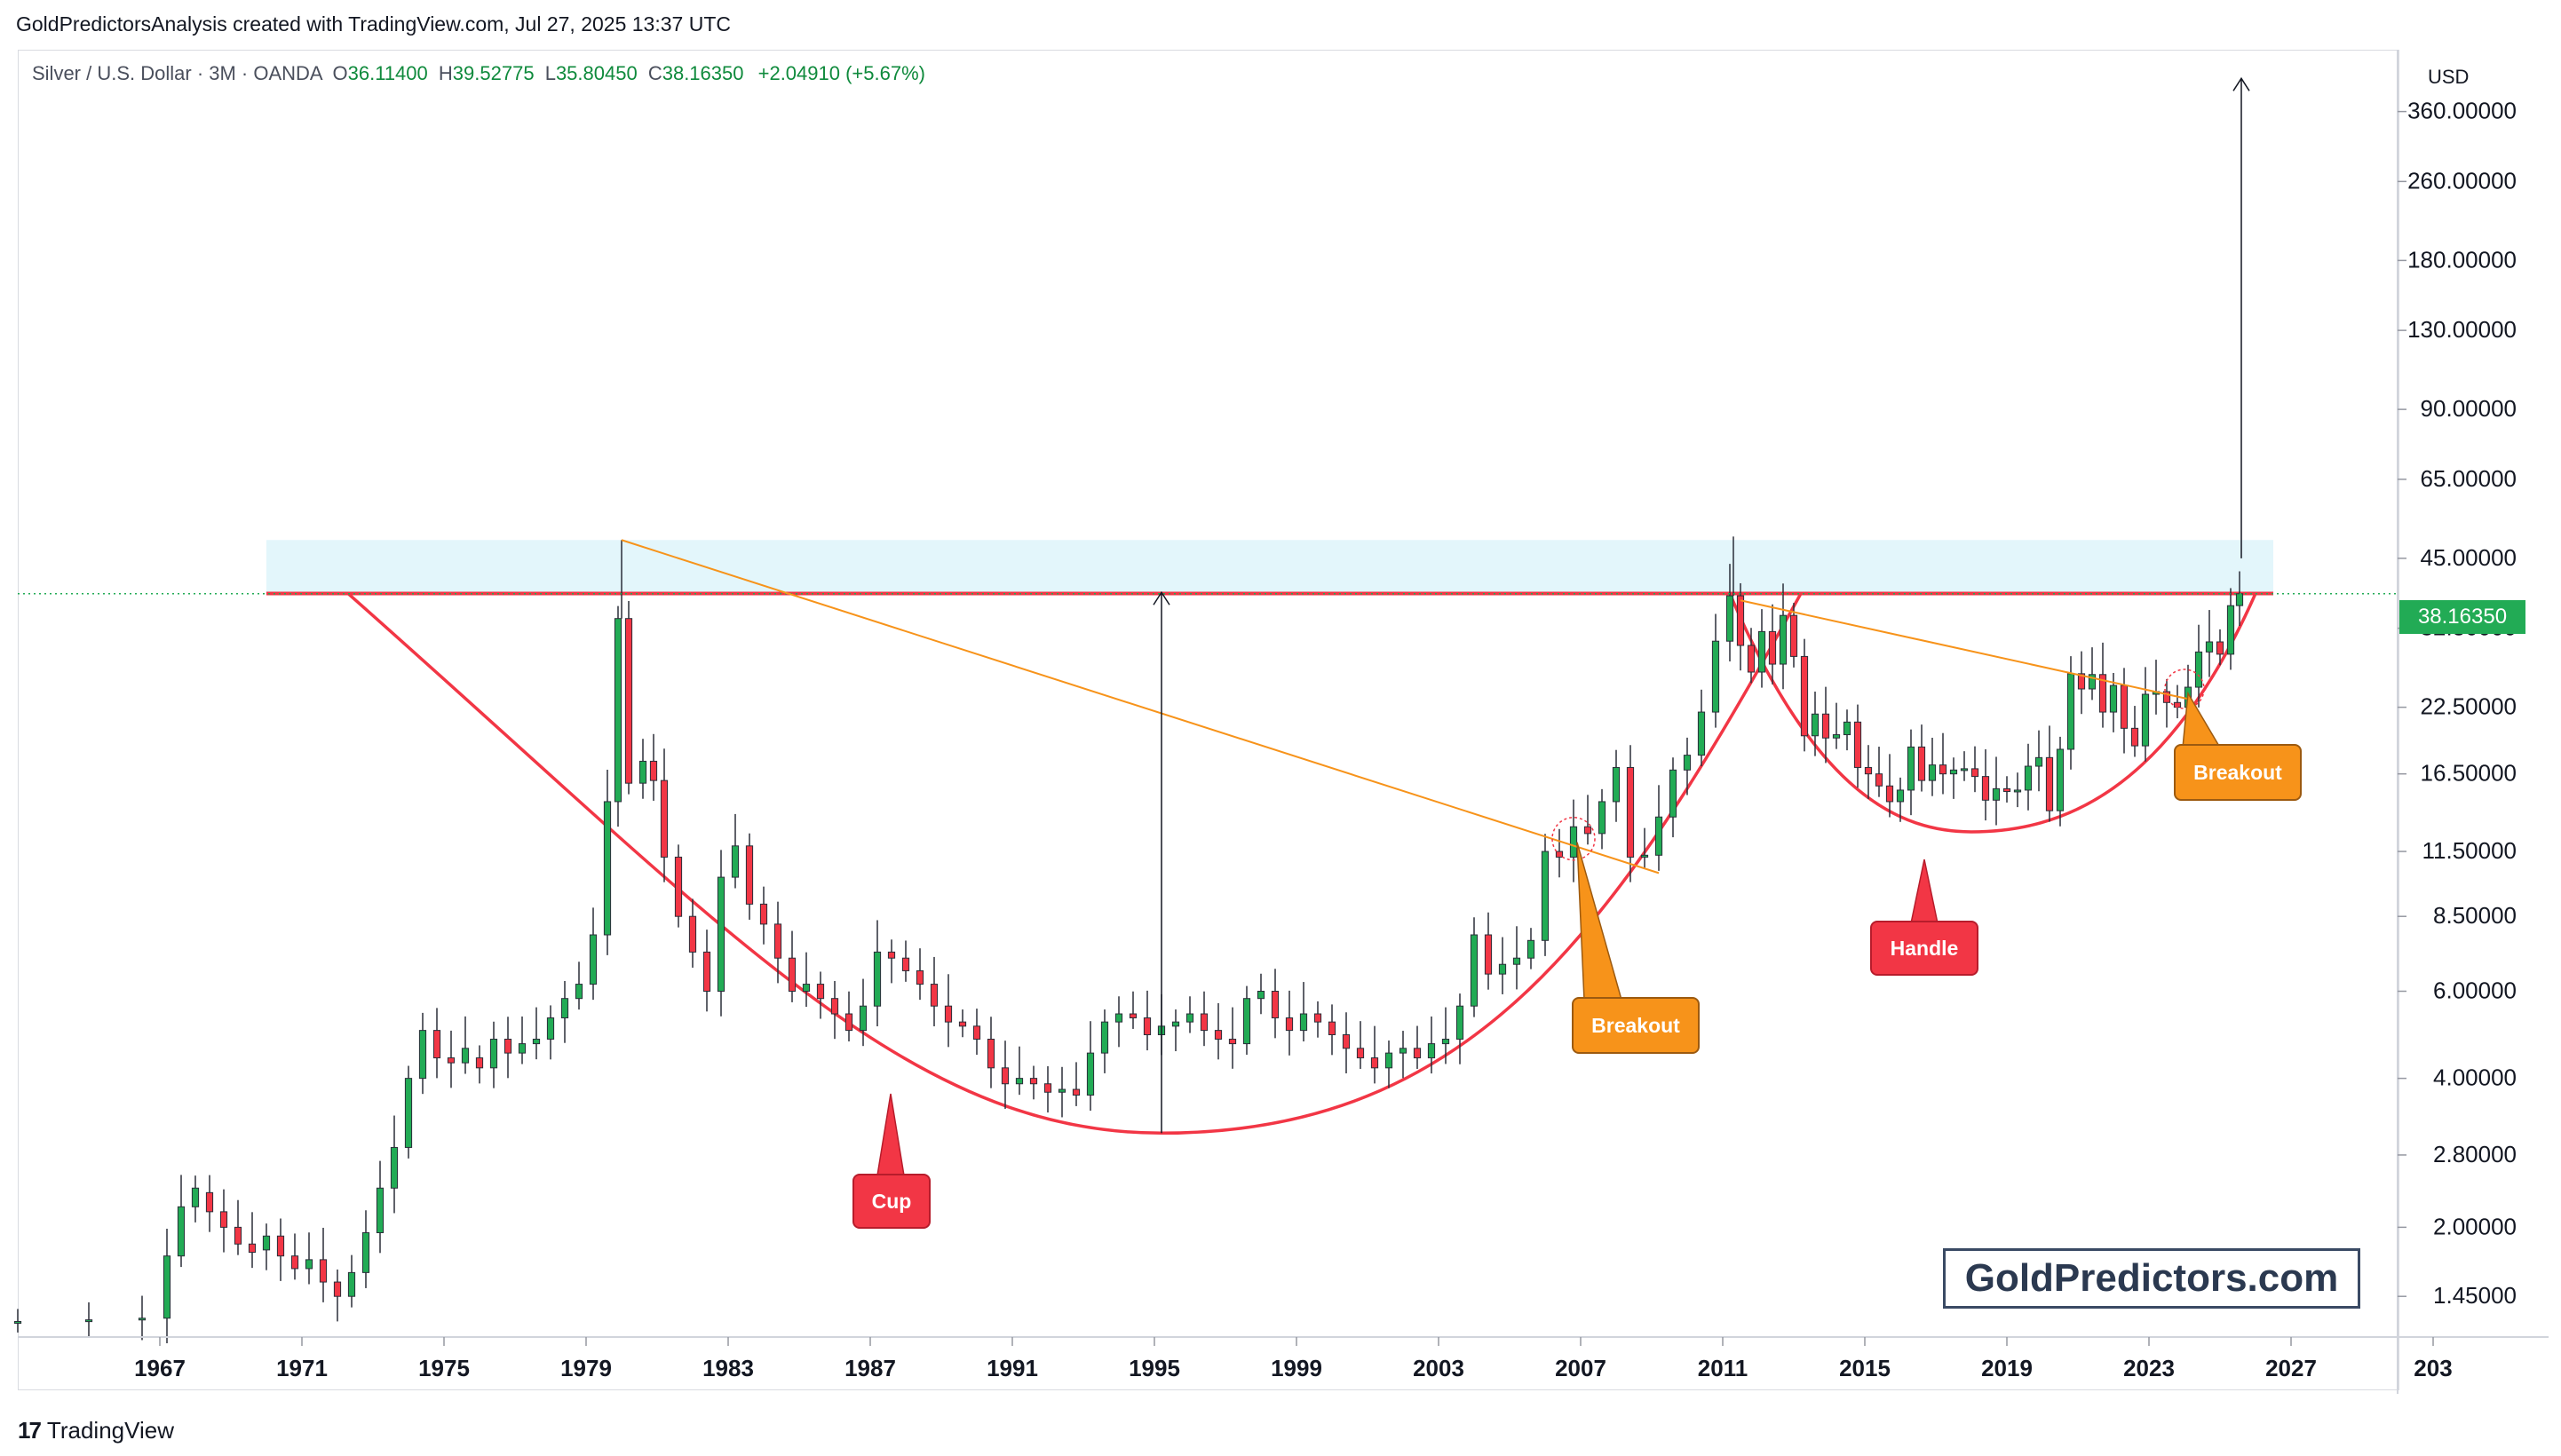 The width and height of the screenshot is (2561, 1456). Describe the element at coordinates (177, 73) in the screenshot. I see `symbol-name: Silver / U.S. Dollar · 3M · OANDA` at that location.